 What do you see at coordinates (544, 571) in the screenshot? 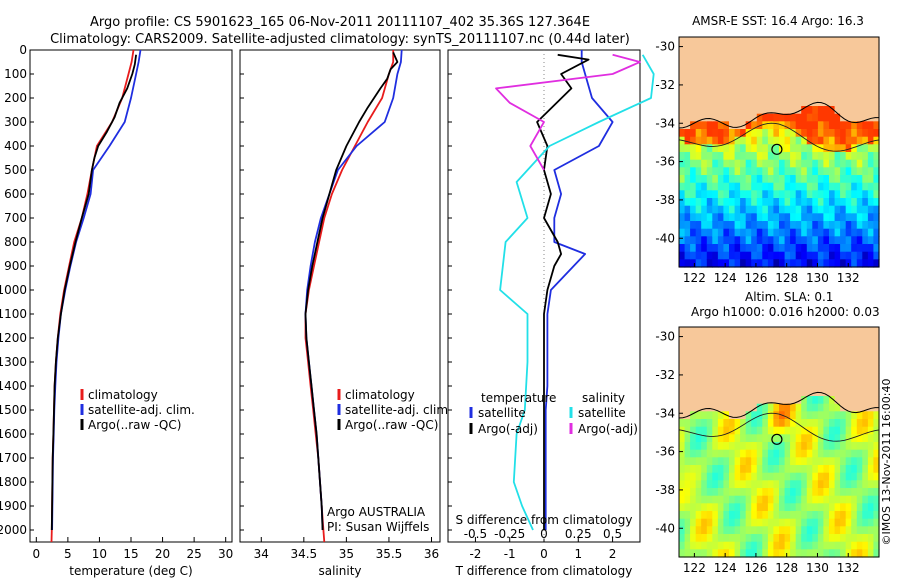
I see `x-axis-label: T difference from climatology` at bounding box center [544, 571].